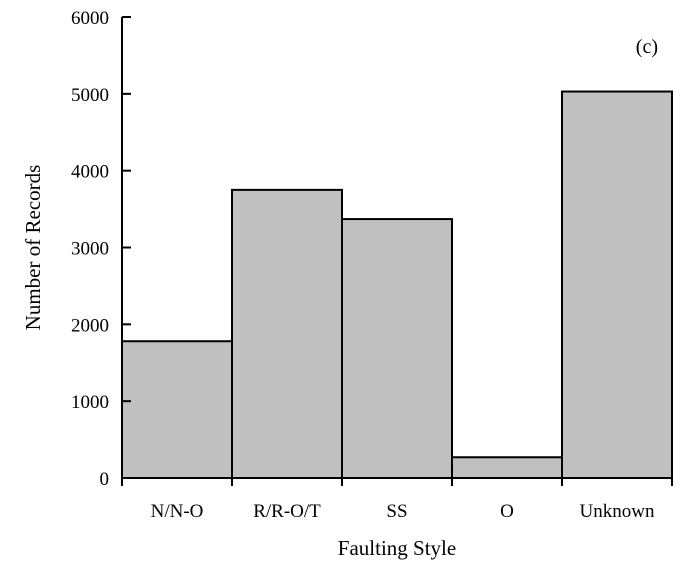 This screenshot has width=687, height=568. Describe the element at coordinates (287, 333) in the screenshot. I see `bar-r-r-o-t` at that location.